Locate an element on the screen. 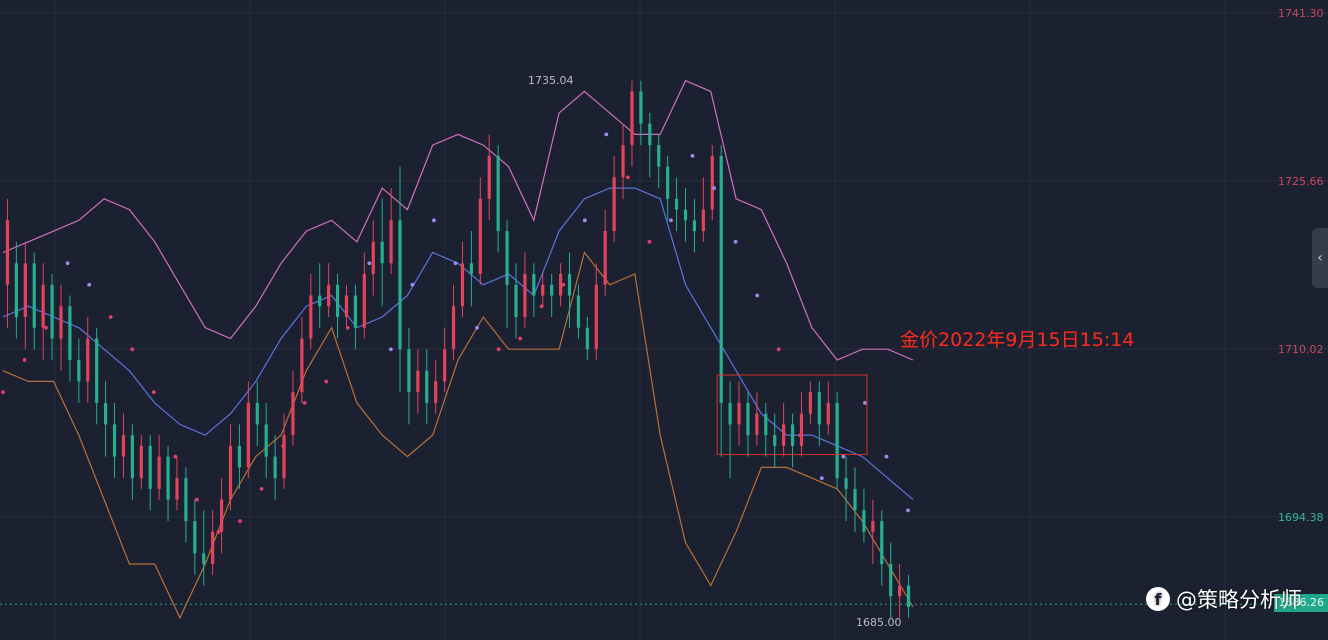 This screenshot has width=1328, height=640. annotation-box is located at coordinates (792, 414).